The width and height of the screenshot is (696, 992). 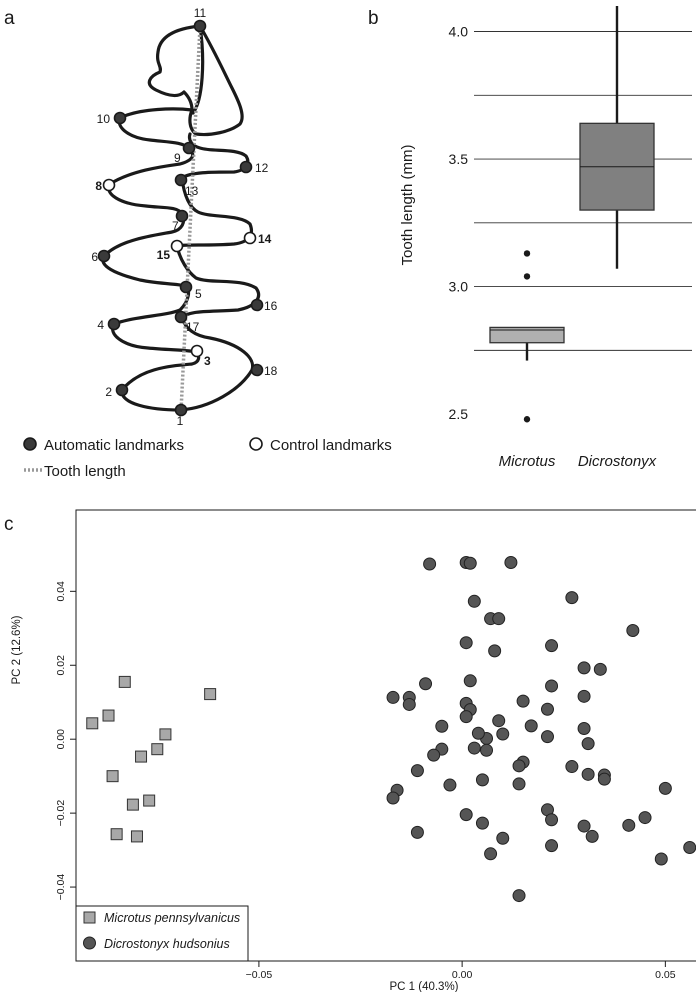 I want to click on boxplot-gridlines, so click(x=583, y=191).